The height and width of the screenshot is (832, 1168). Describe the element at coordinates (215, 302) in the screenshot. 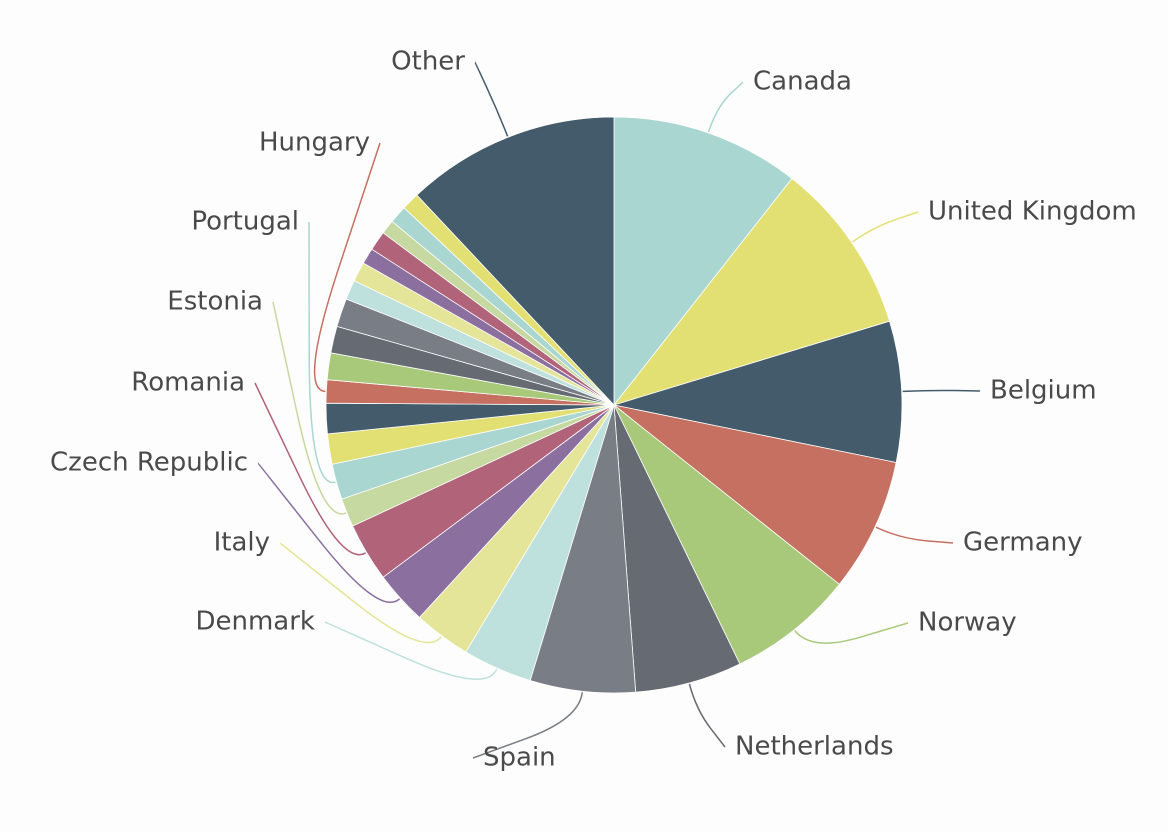

I see `slice-label: Estonia` at that location.